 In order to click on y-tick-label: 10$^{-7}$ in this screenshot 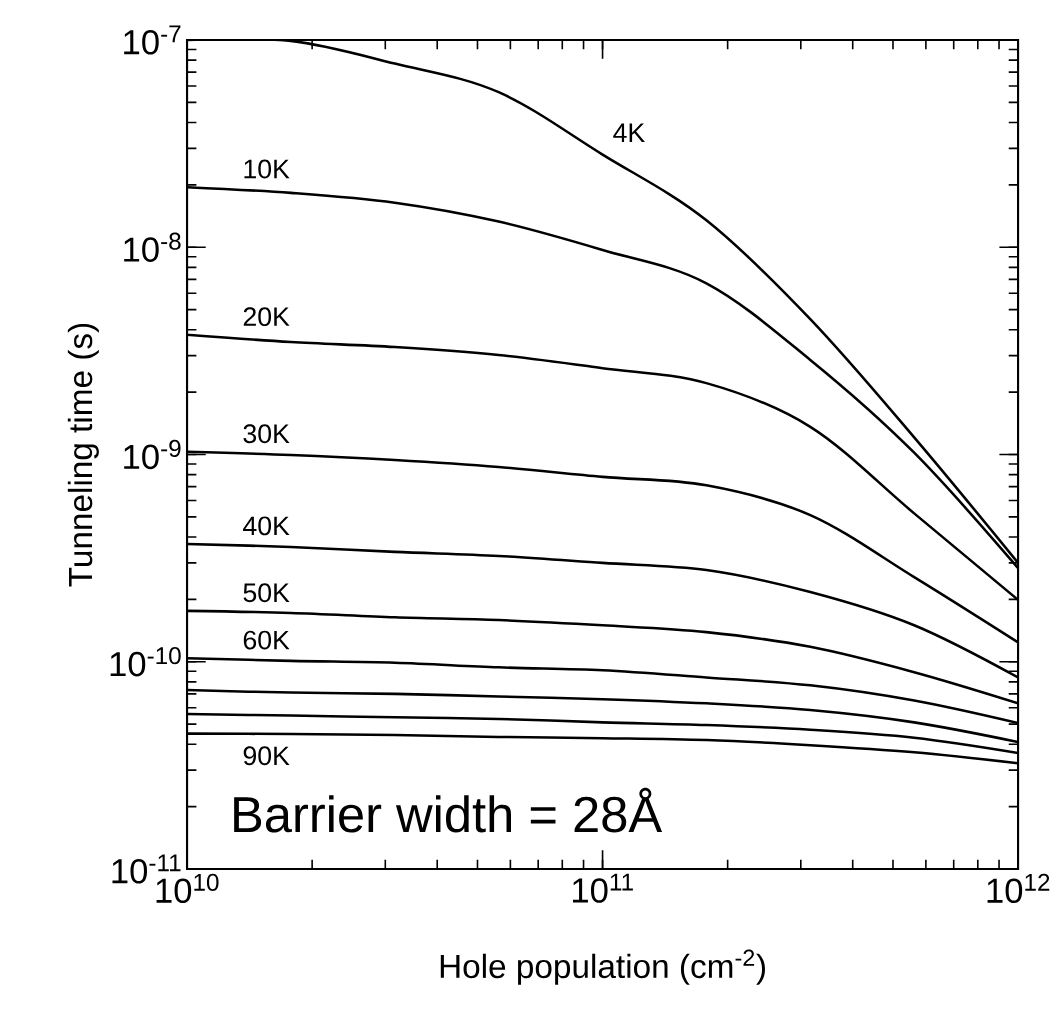, I will do `click(152, 40)`.